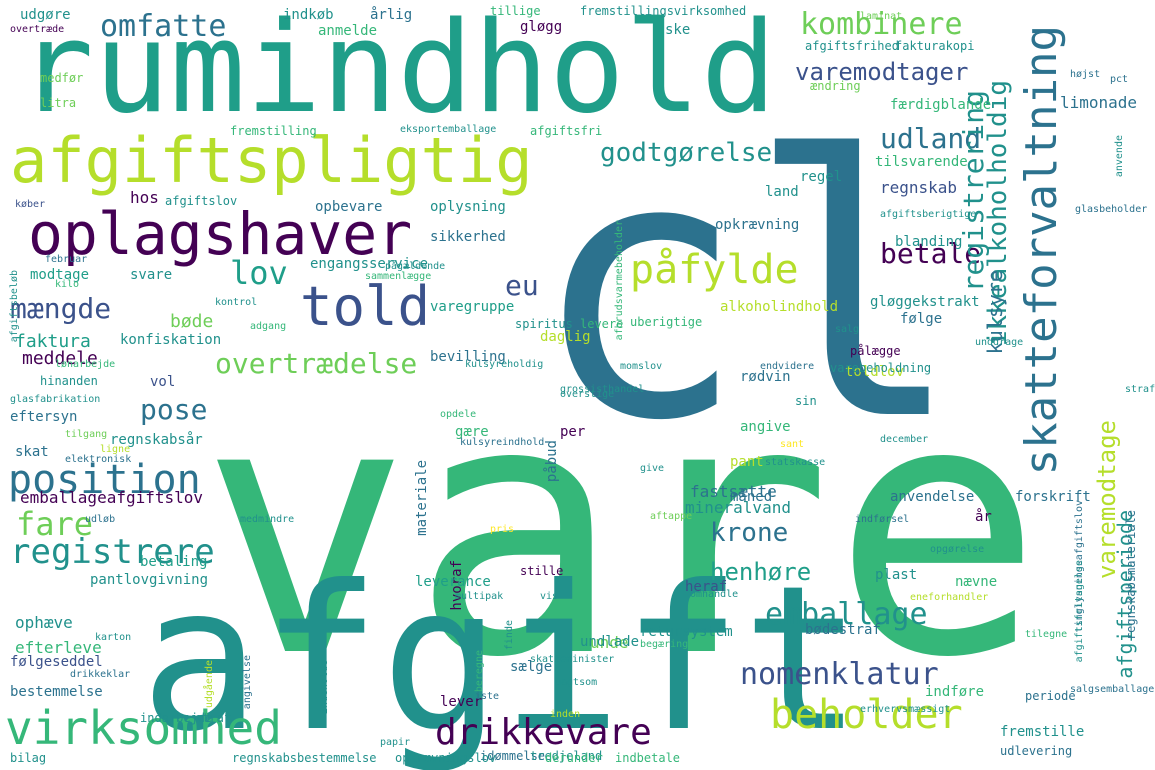 This screenshot has width=1155, height=770. I want to click on cloud-word: emballageafgiftslov, so click(112, 497).